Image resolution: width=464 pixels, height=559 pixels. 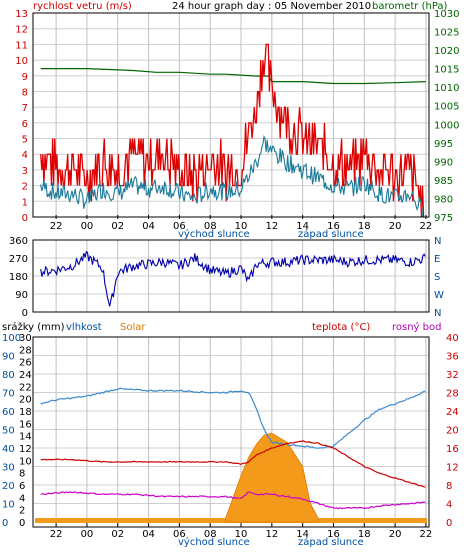 What do you see at coordinates (302, 534) in the screenshot?
I see `lower-x-tick-label: 14` at bounding box center [302, 534].